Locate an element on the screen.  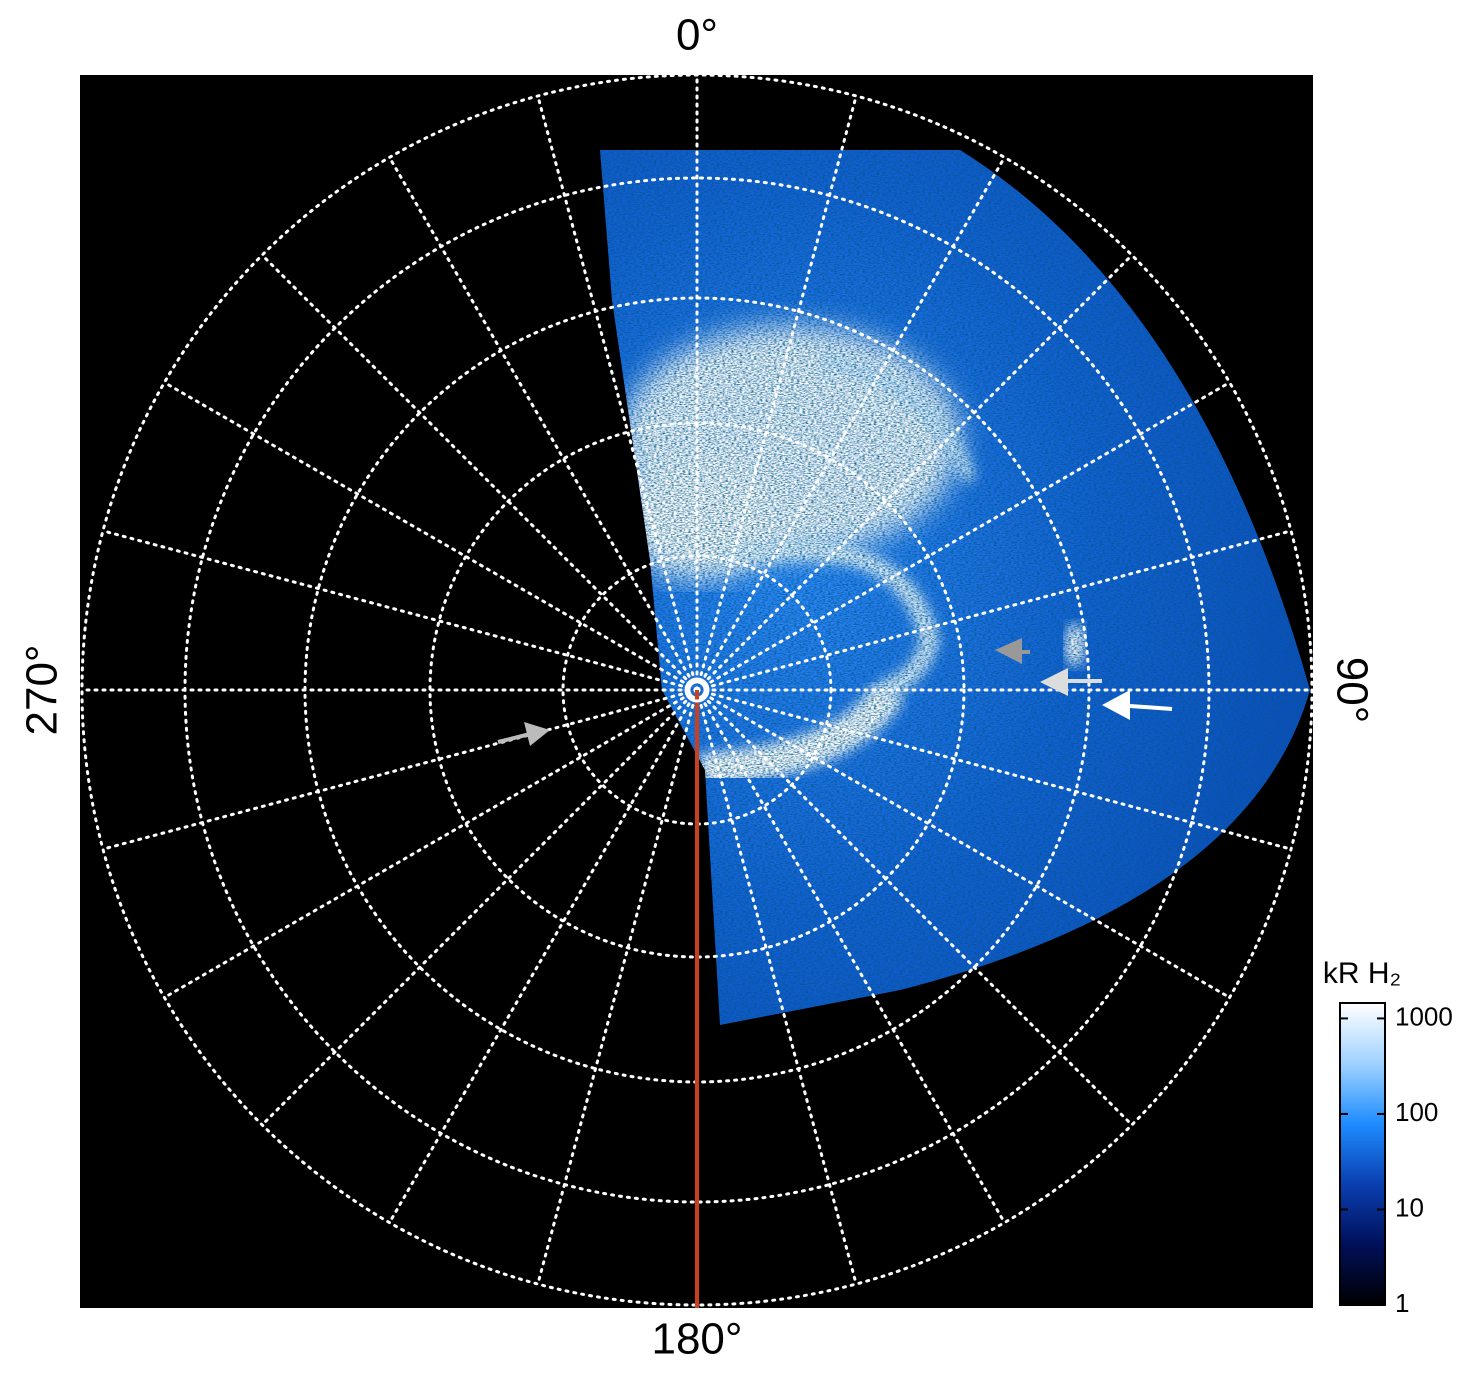
colorbar is located at coordinates (1362, 1154).